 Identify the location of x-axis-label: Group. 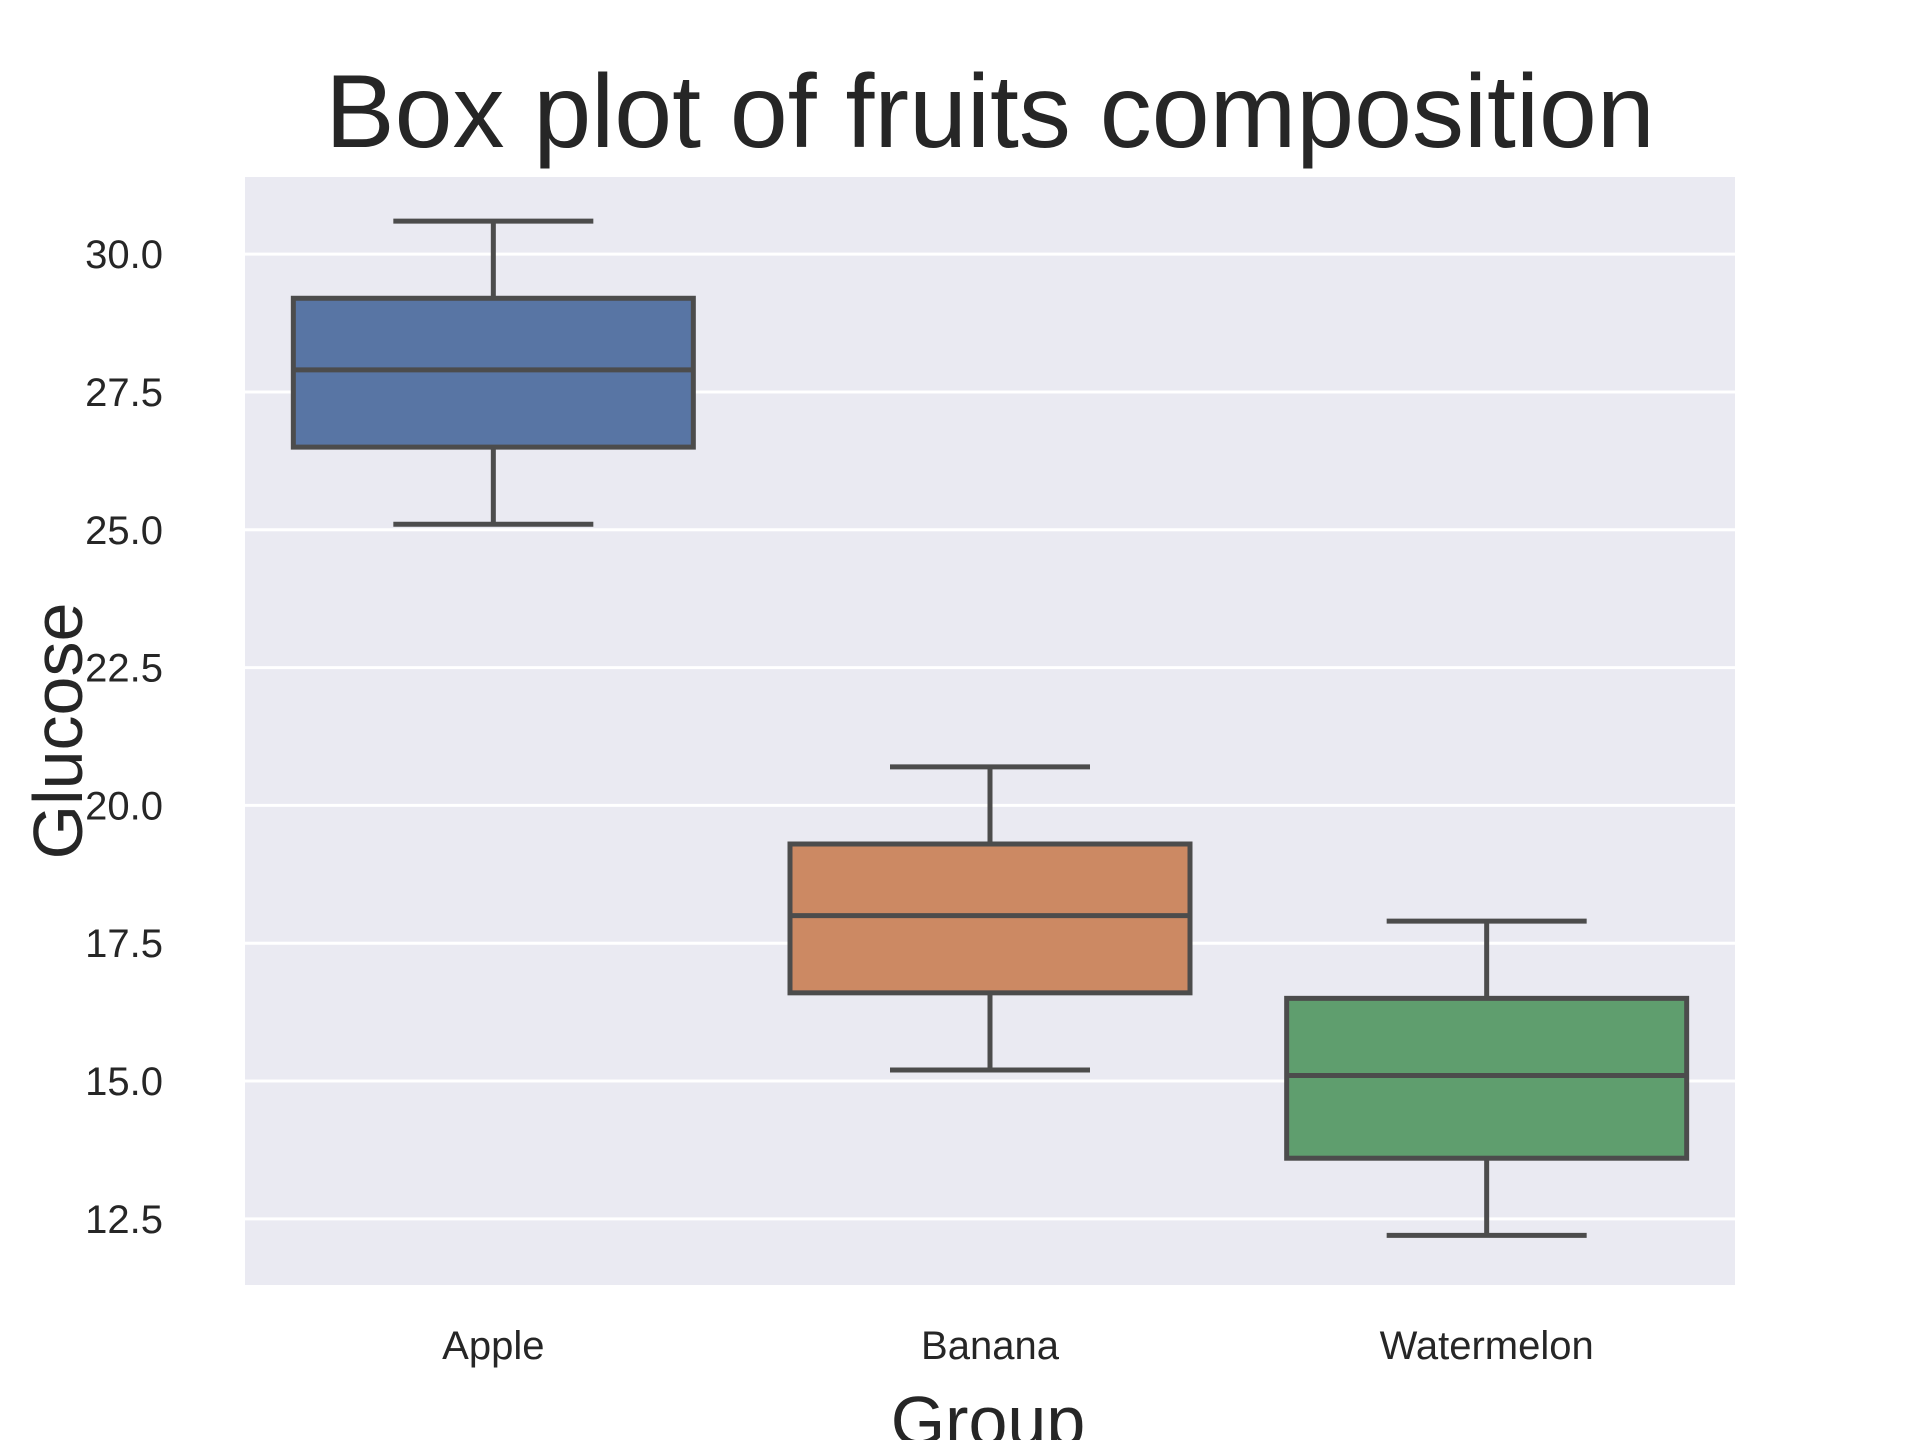
(988, 1411).